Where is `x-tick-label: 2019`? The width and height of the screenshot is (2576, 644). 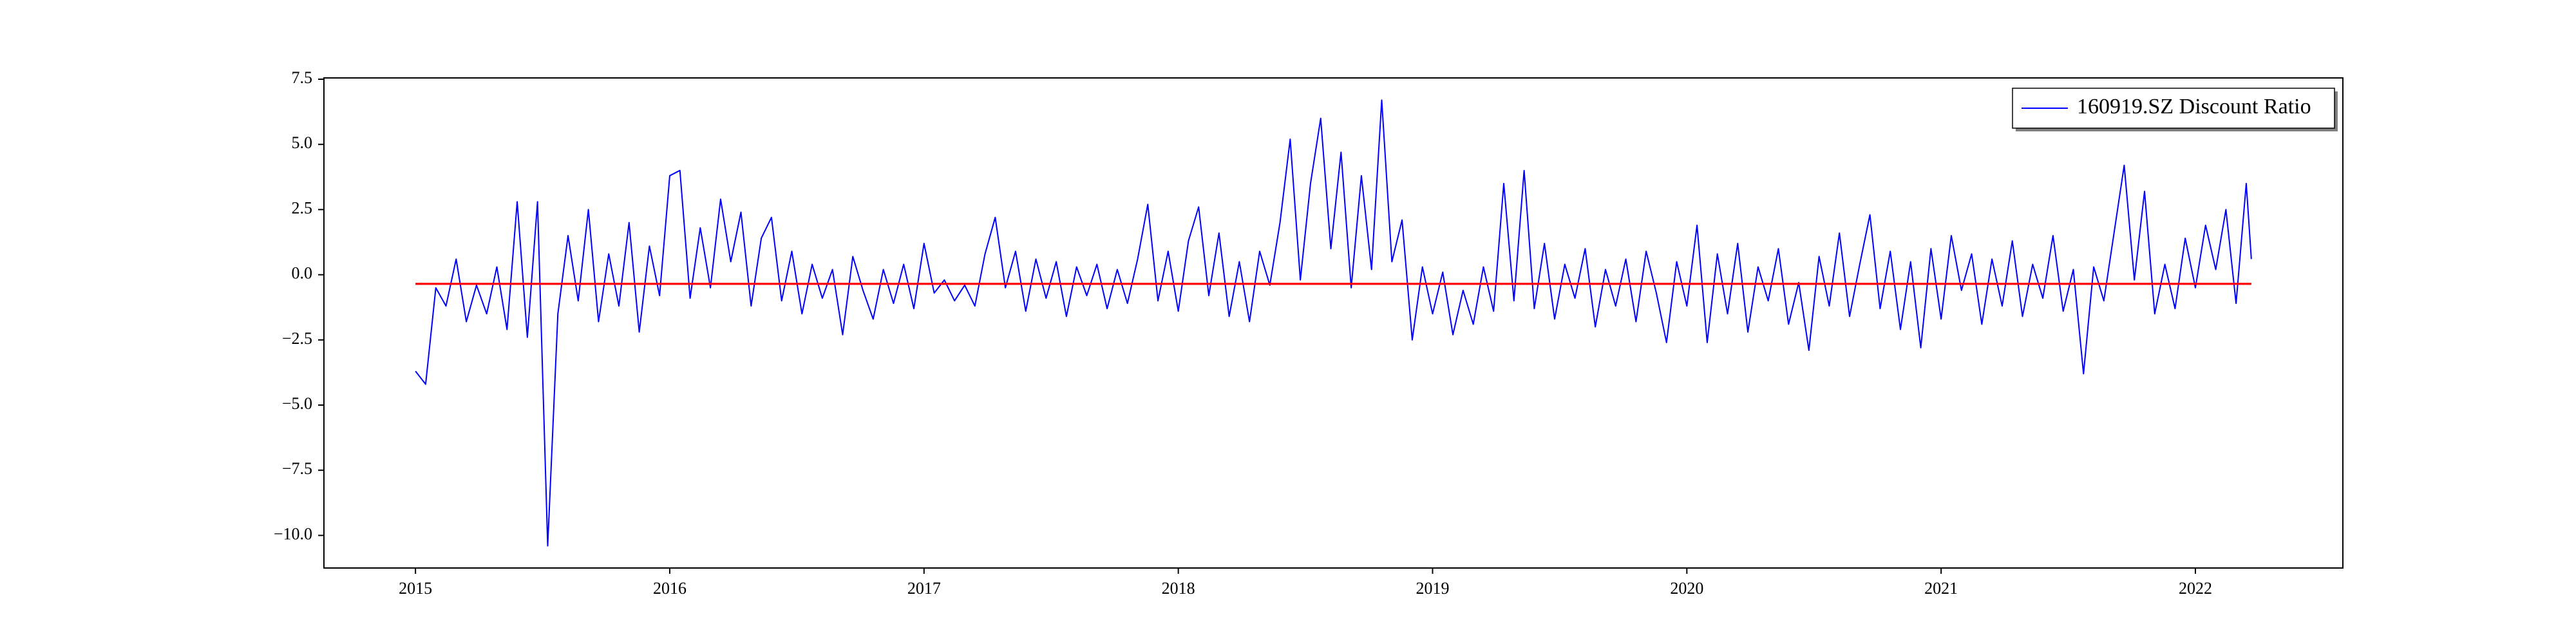 x-tick-label: 2019 is located at coordinates (1432, 588).